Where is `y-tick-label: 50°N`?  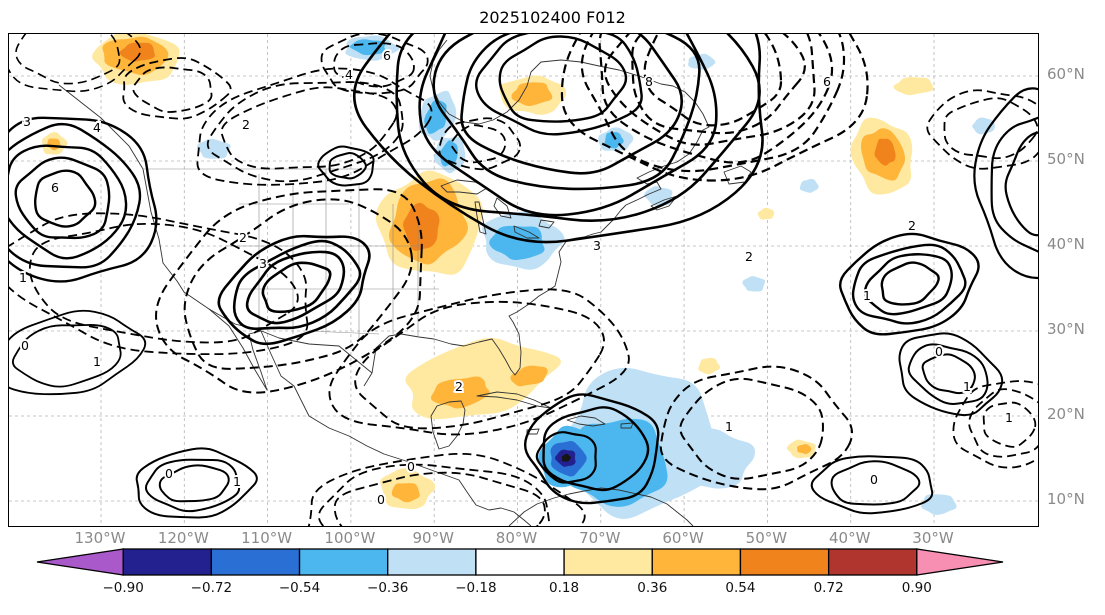
y-tick-label: 50°N is located at coordinates (1066, 159).